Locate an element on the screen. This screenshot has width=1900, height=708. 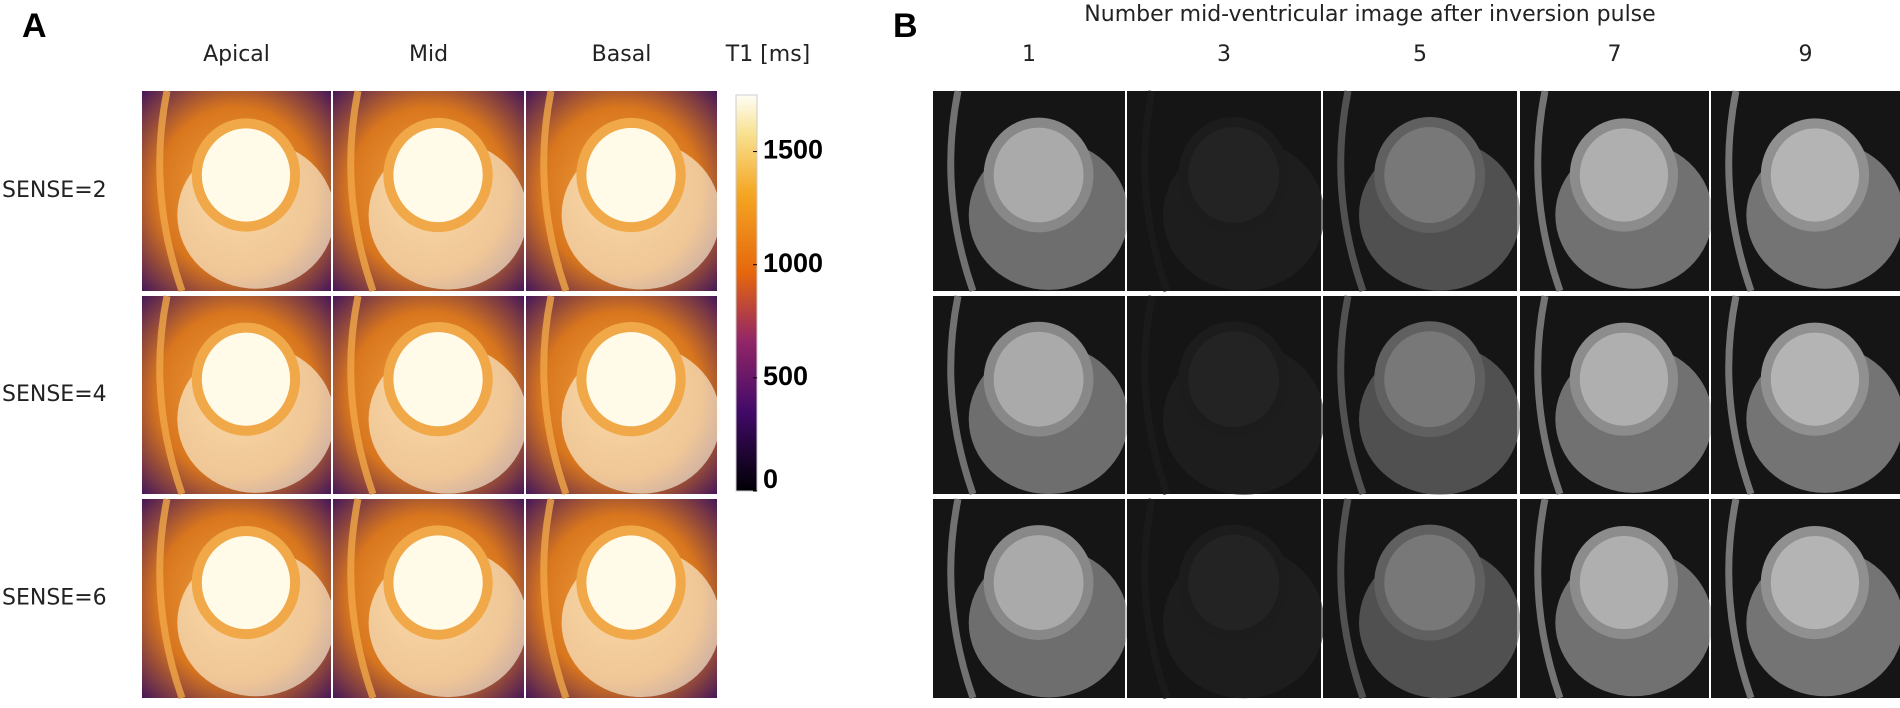
colorbar-tick-label: 500 is located at coordinates (785, 376).